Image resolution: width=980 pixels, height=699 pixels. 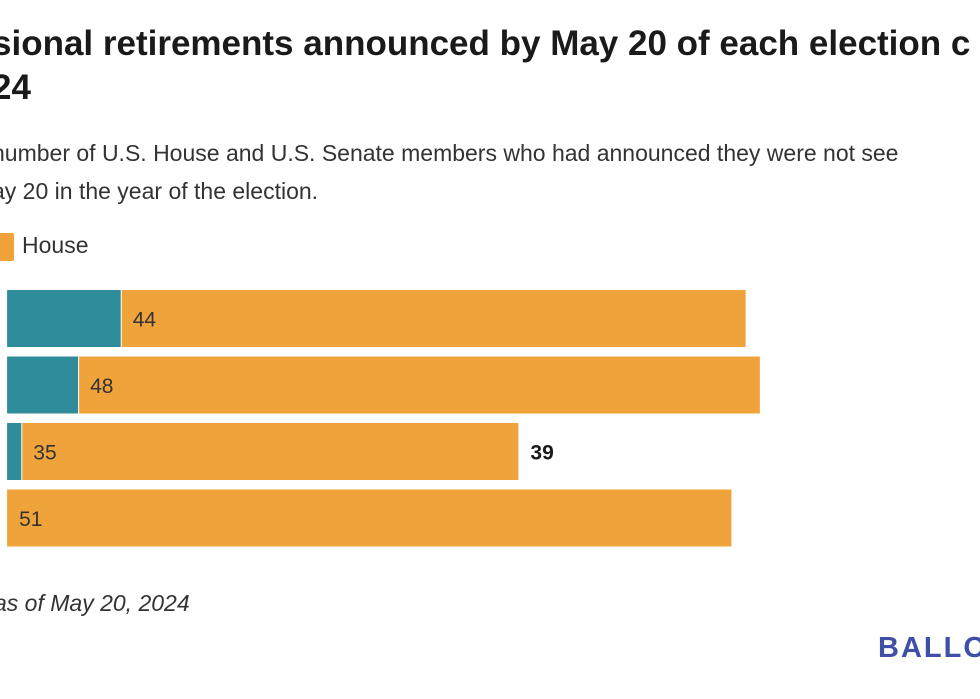 What do you see at coordinates (95, 603) in the screenshot?
I see `footnote: as of May 20, 2024` at bounding box center [95, 603].